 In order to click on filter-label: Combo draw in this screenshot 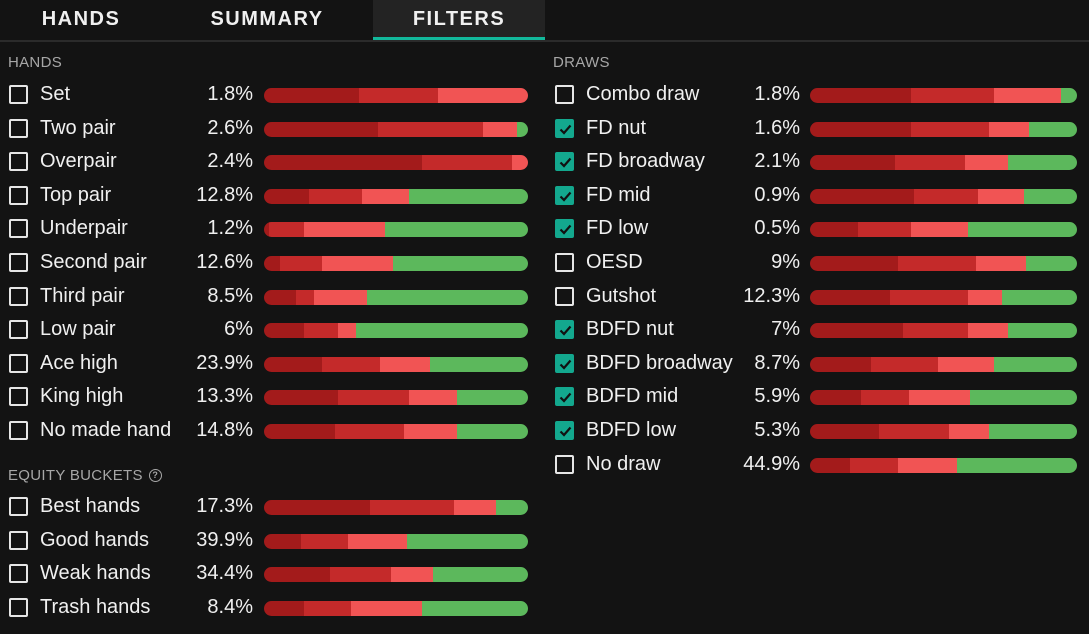, I will do `click(643, 94)`.